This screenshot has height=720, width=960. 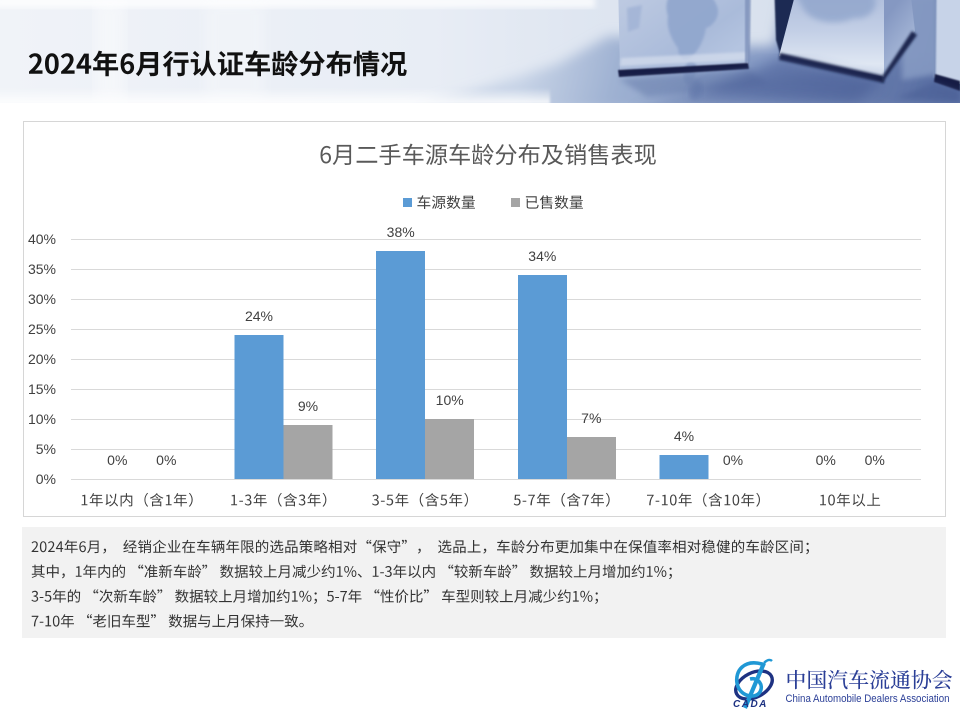 What do you see at coordinates (750, 704) in the screenshot?
I see `svg-text: CADA` at bounding box center [750, 704].